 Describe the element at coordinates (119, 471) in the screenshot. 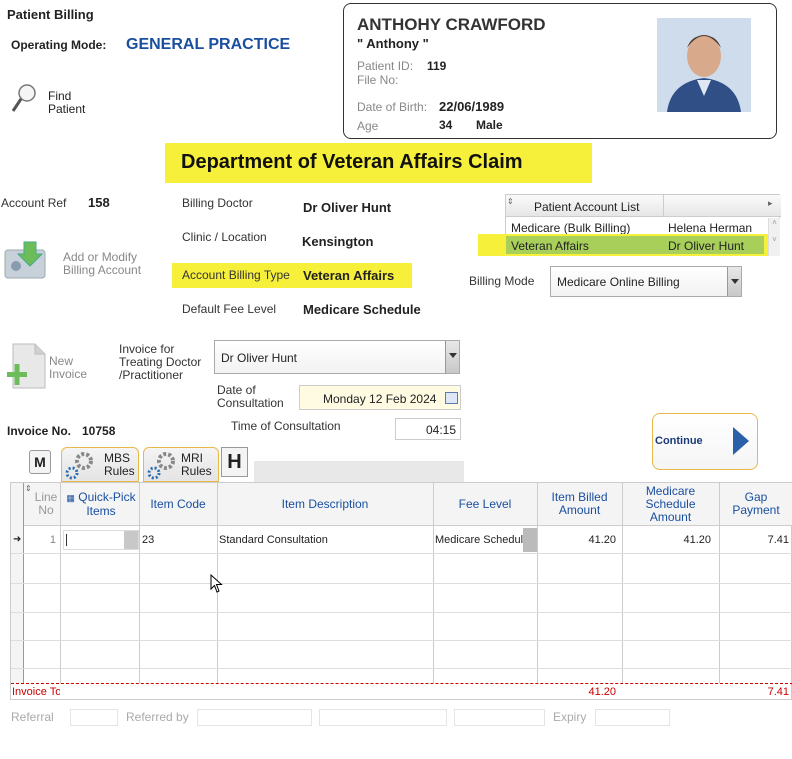

I see `tab-mbs-label-2: Rules` at that location.